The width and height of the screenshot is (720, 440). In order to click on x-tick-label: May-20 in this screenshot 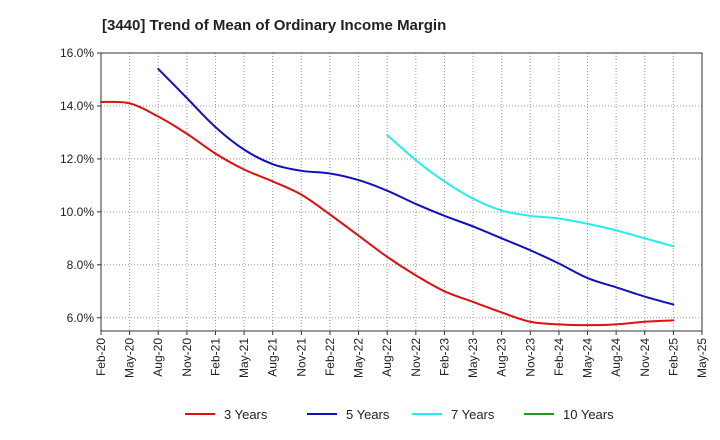, I will do `click(130, 358)`.